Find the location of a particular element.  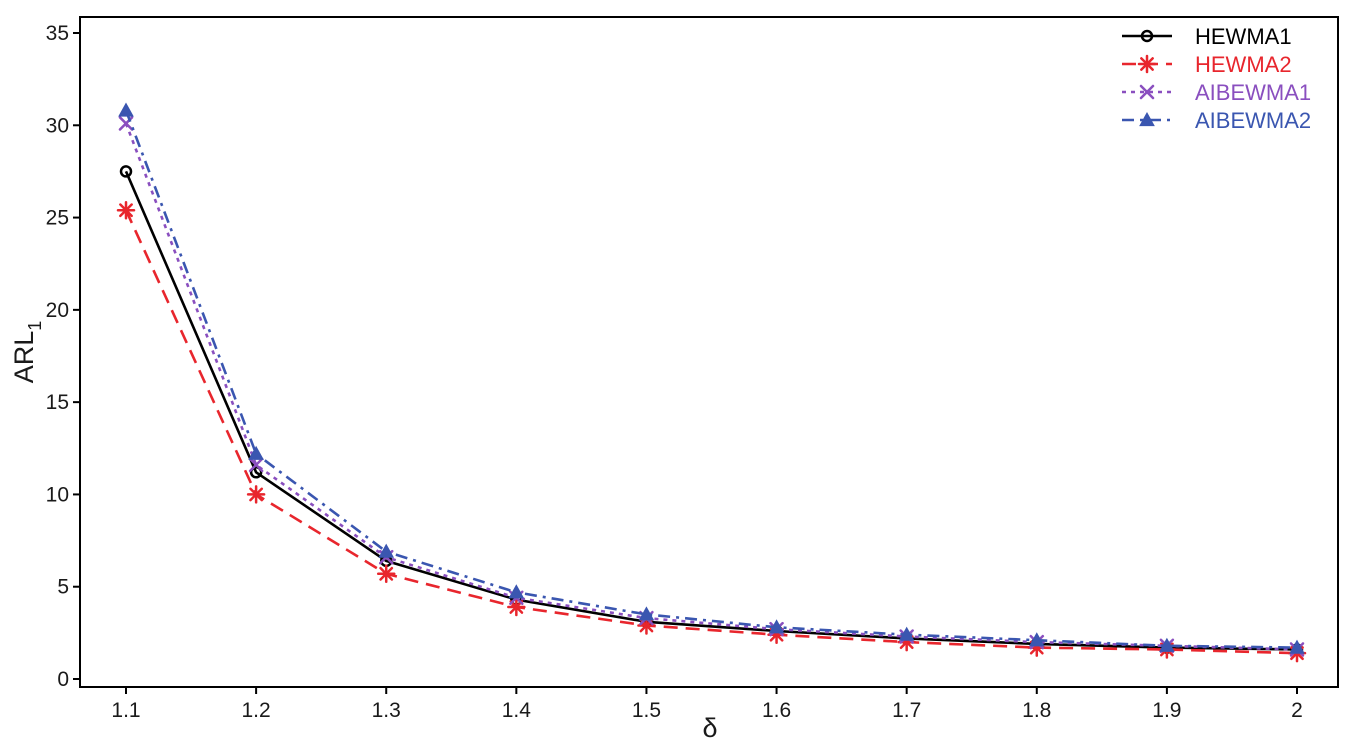

legend-marker-hewma1 is located at coordinates (1147, 36).